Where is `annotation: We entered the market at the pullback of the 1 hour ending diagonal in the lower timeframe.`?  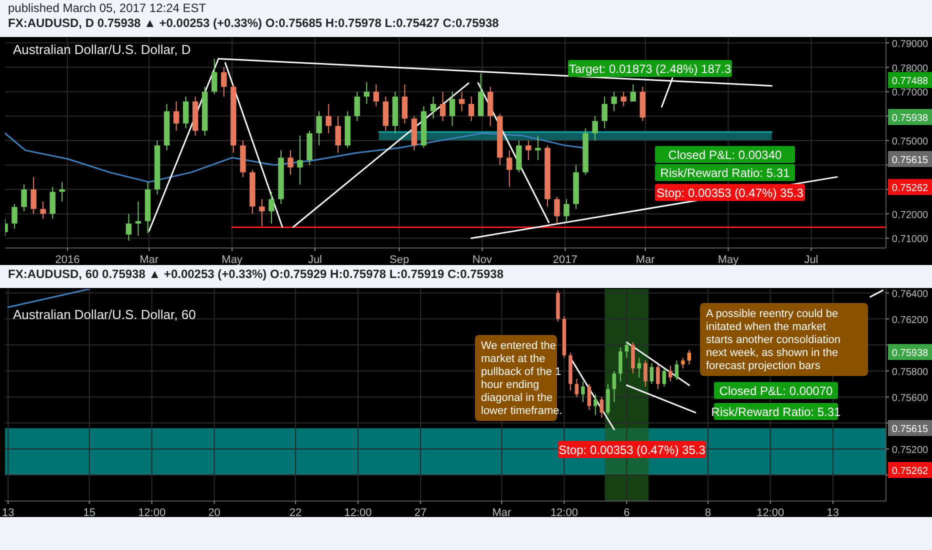
annotation: We entered the market at the pullback of the 1 hour ending diagonal in the lower timeframe. is located at coordinates (521, 378).